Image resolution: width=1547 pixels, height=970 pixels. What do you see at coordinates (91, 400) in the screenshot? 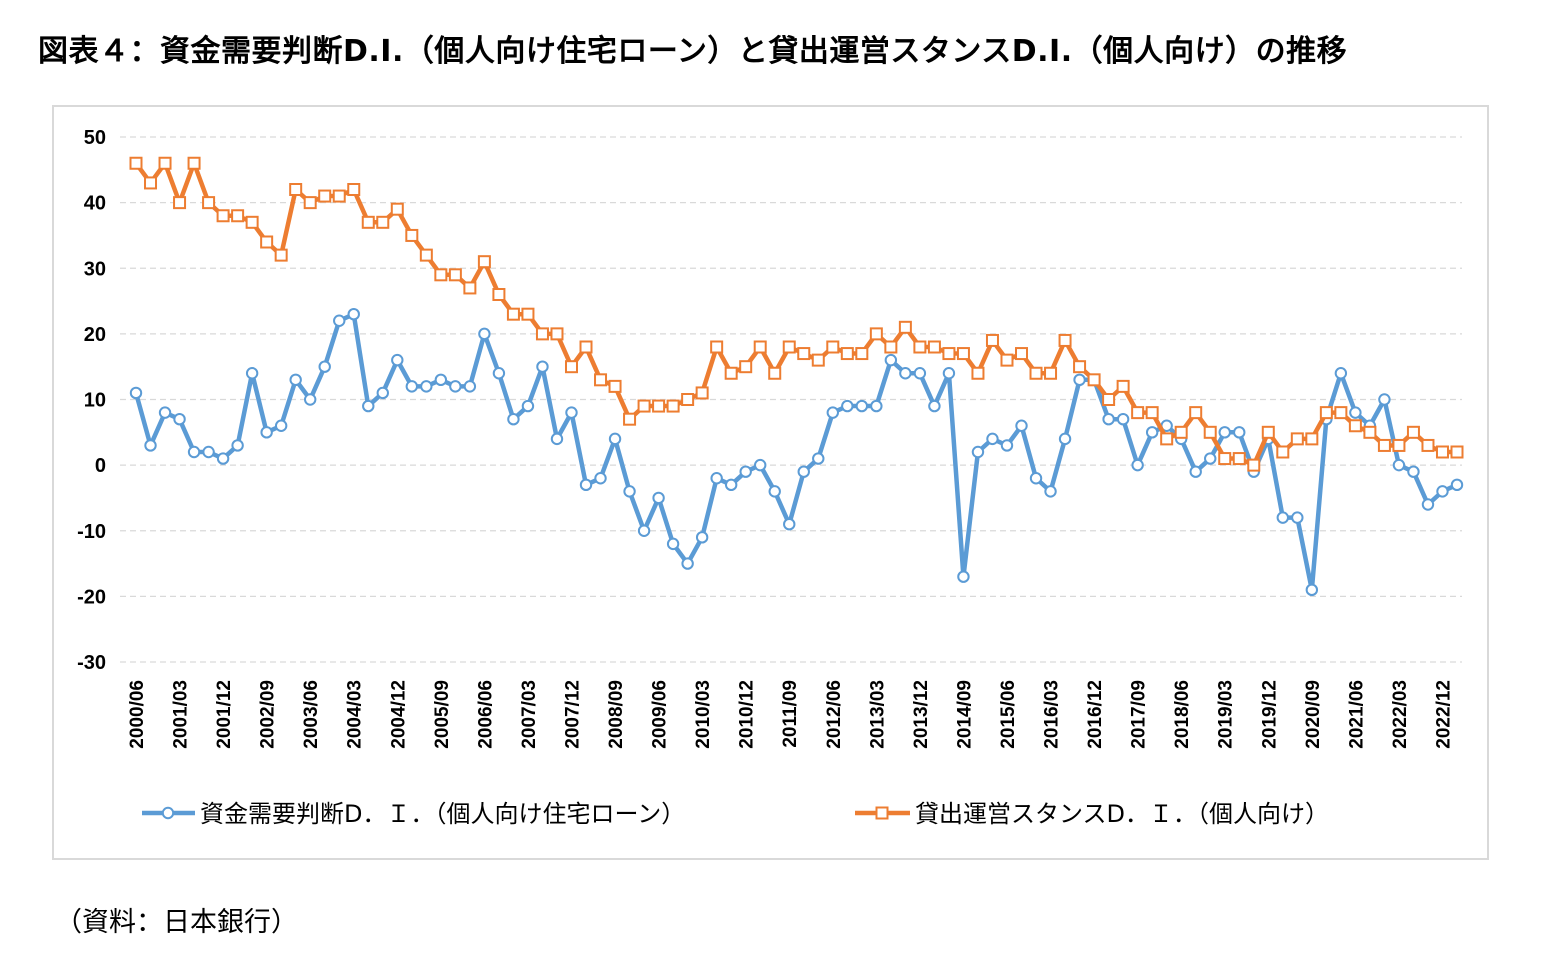
I see `y-axis-ticks: 50 40 30 20 10 0 -10 -20 -30` at bounding box center [91, 400].